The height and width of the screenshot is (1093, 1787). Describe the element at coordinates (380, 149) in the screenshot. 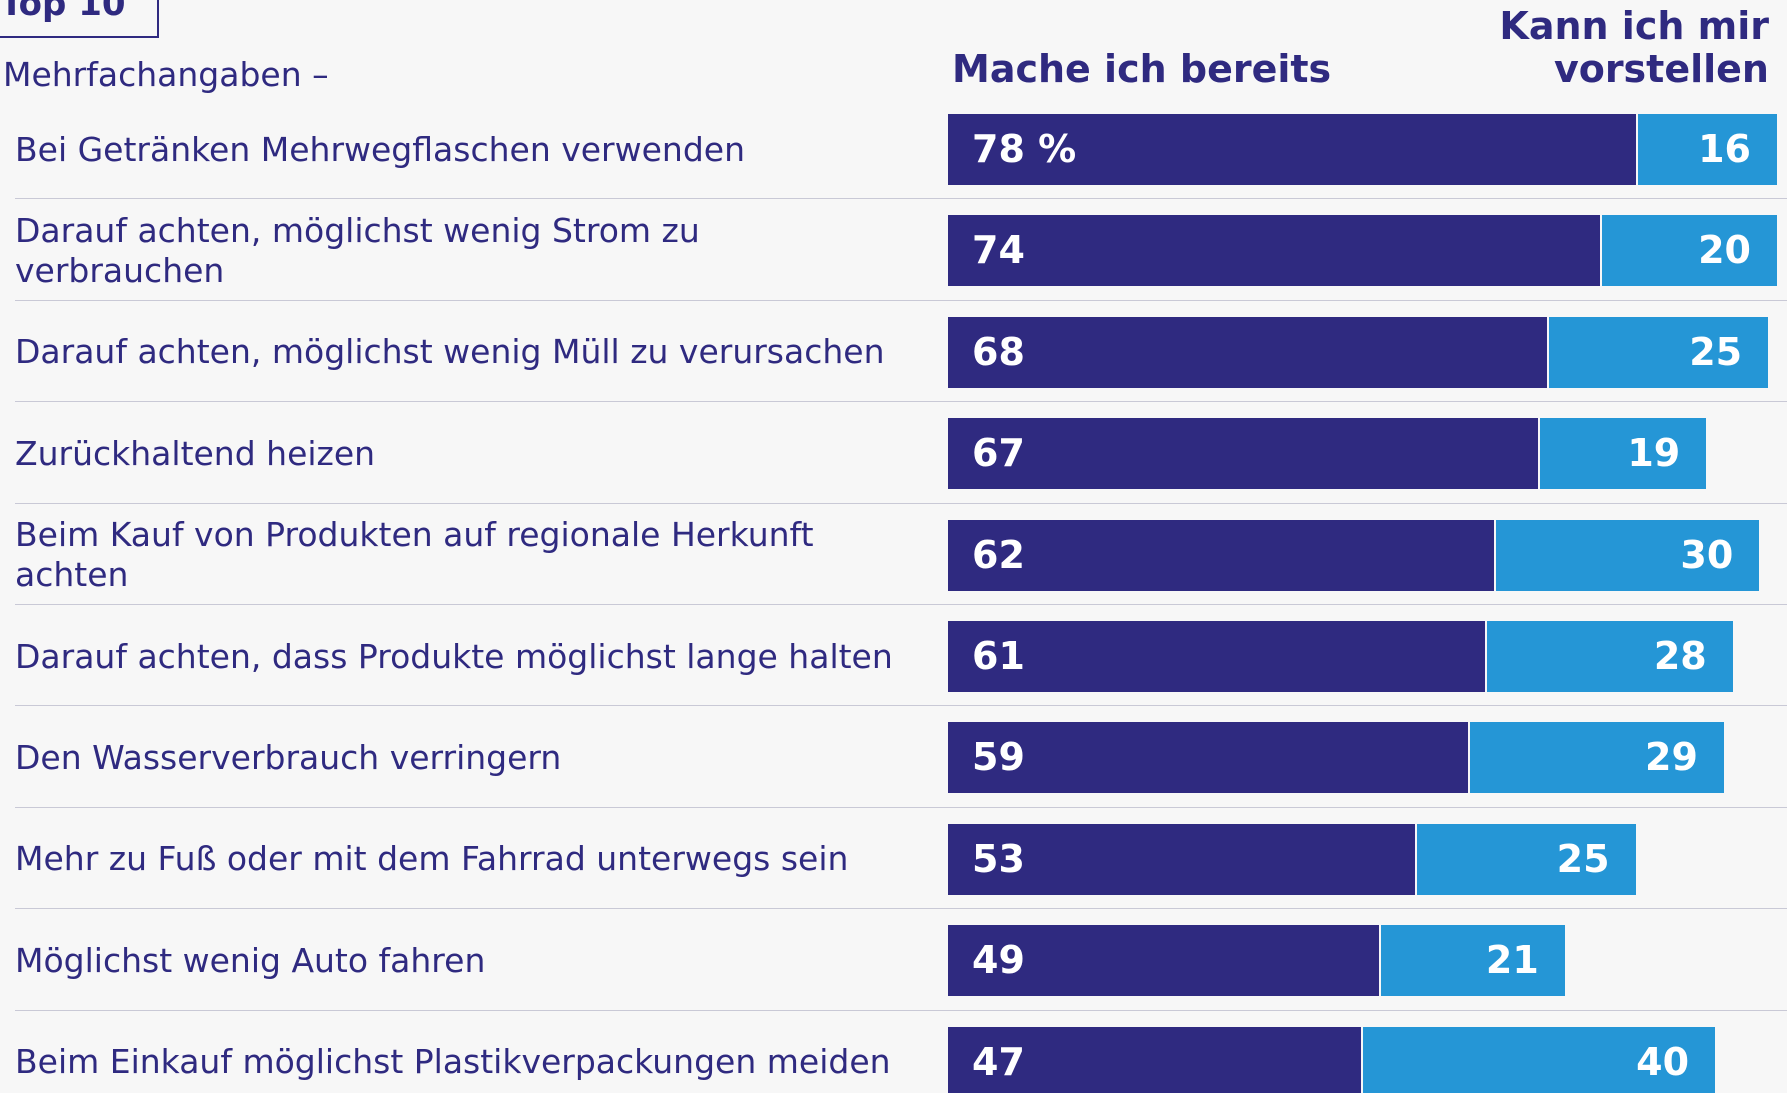

I see `category-label: Bei Getränken Mehrwegflaschen verwenden` at that location.